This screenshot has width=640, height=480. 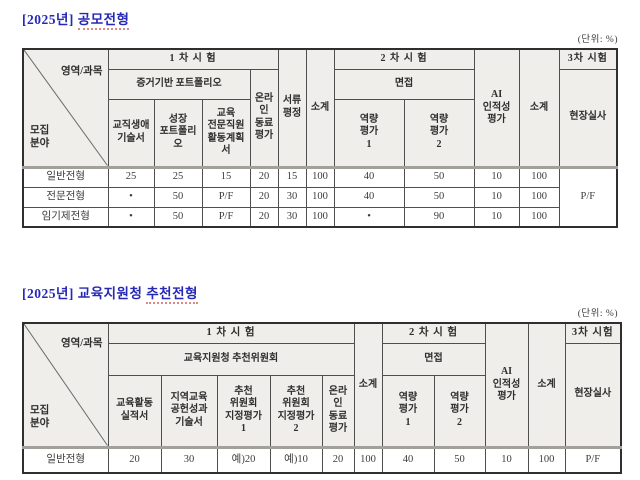 What do you see at coordinates (178, 133) in the screenshot?
I see `col-growth-portfolio: 성장 포트폴리오` at bounding box center [178, 133].